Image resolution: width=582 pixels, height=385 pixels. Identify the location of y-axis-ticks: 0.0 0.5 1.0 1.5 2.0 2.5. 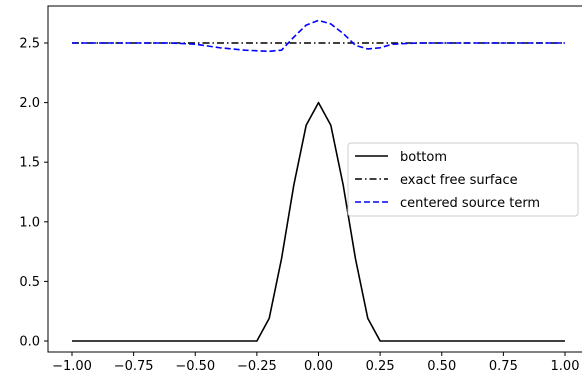
(33, 193).